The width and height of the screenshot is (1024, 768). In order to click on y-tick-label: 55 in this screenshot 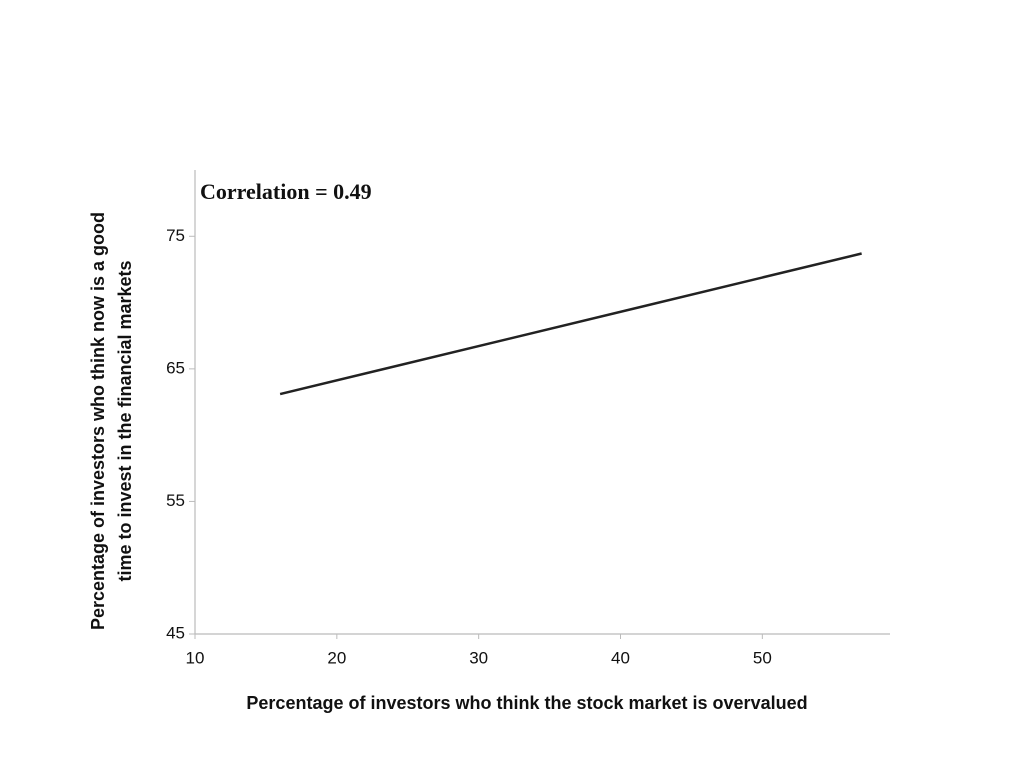, I will do `click(175, 500)`.